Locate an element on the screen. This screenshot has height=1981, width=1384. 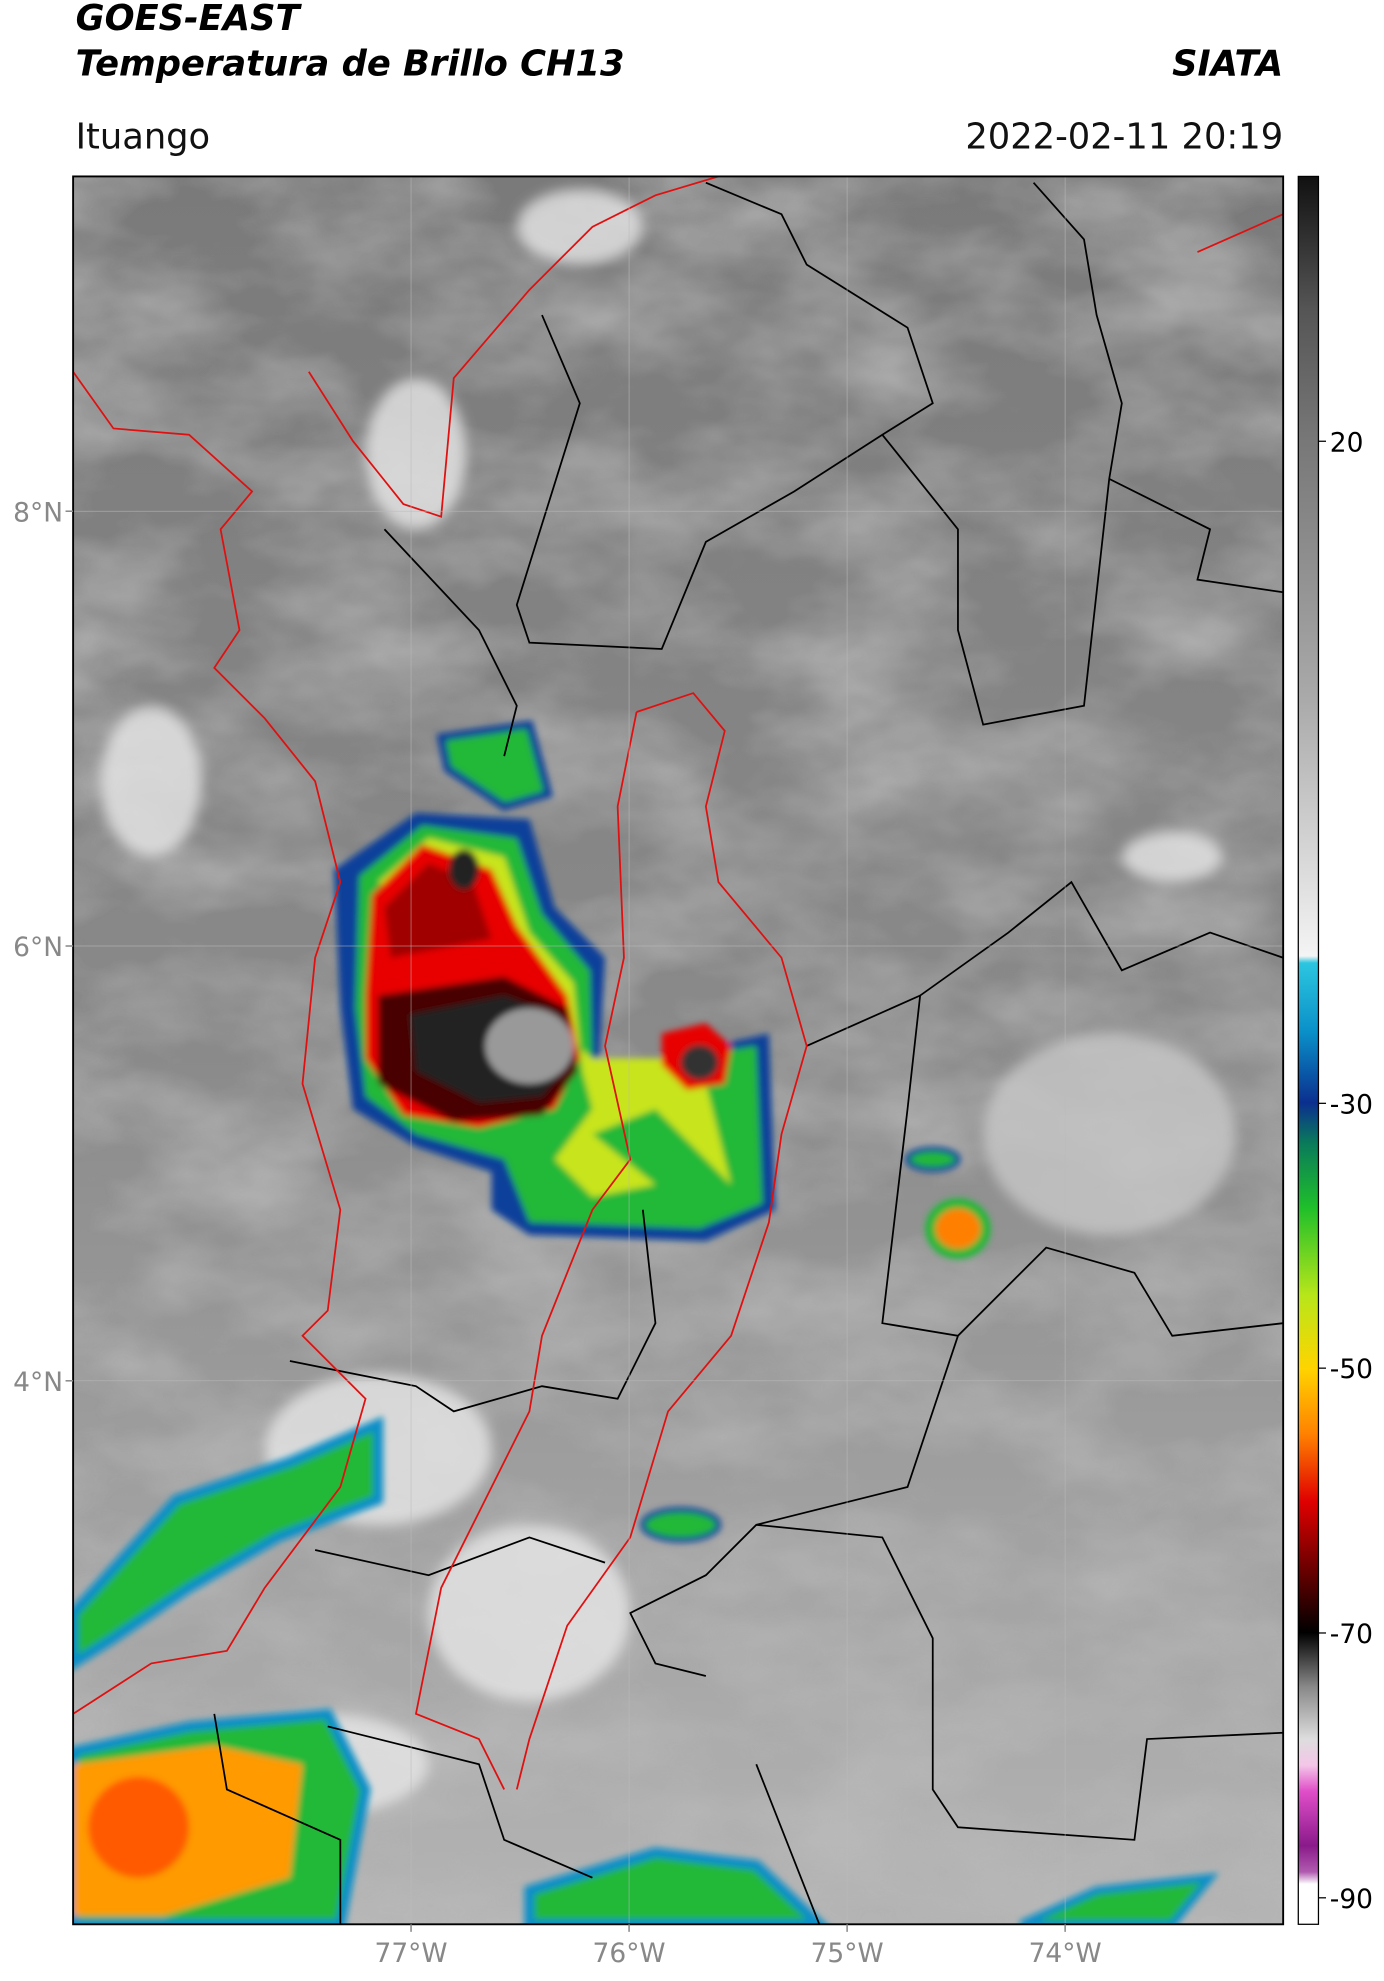
x-tick-label: 77°W is located at coordinates (411, 1953).